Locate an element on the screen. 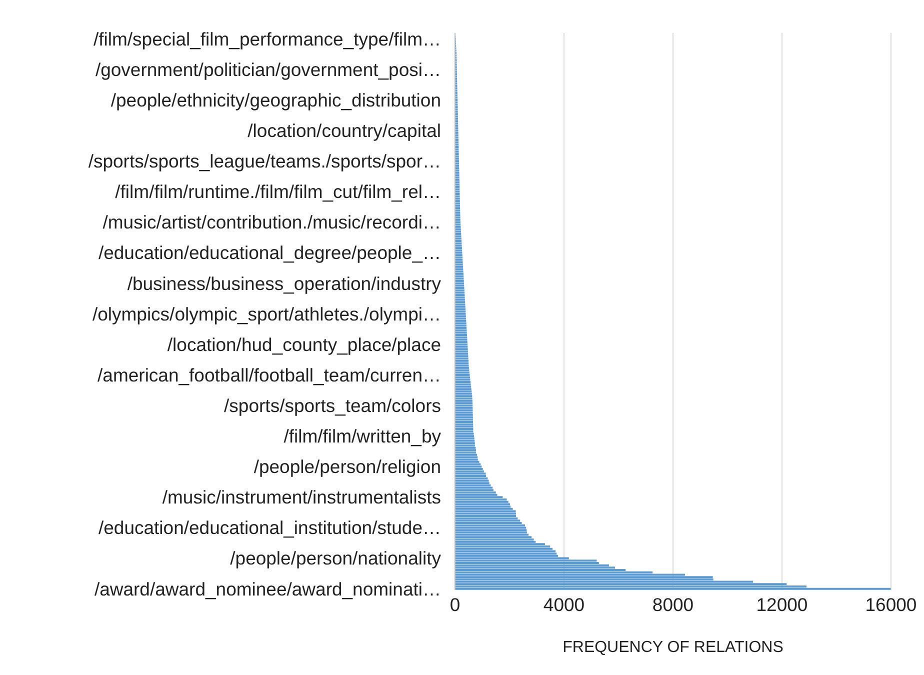 The width and height of the screenshot is (924, 675). x-axis-title: FREQUENCY OF RELATIONS is located at coordinates (673, 647).